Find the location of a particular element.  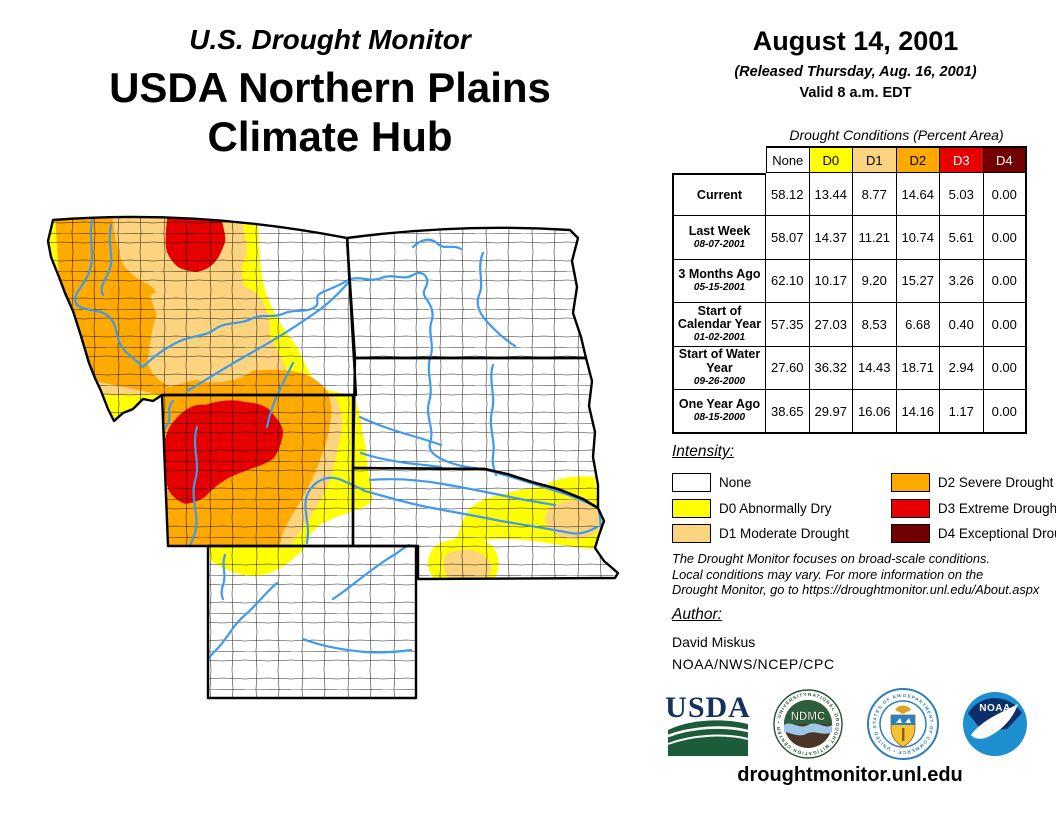

legend-label: None is located at coordinates (735, 483).